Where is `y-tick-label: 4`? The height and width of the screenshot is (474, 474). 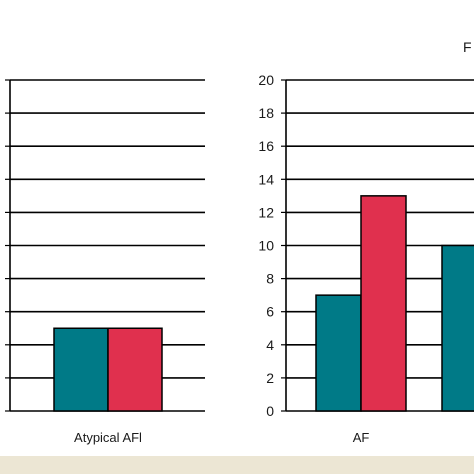
y-tick-label: 4 is located at coordinates (270, 345).